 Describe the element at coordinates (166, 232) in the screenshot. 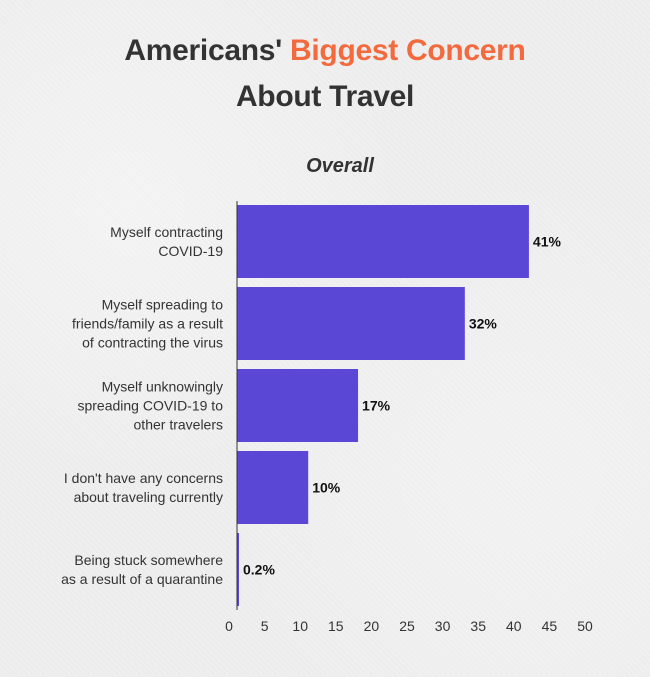

I see `category-label-line: Myself contracting` at that location.